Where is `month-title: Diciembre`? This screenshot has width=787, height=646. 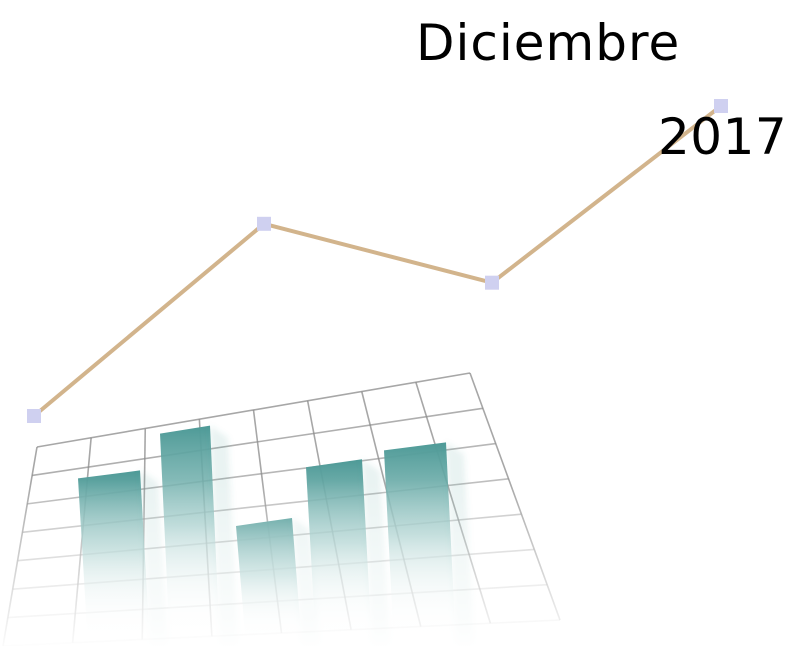 month-title: Diciembre is located at coordinates (548, 43).